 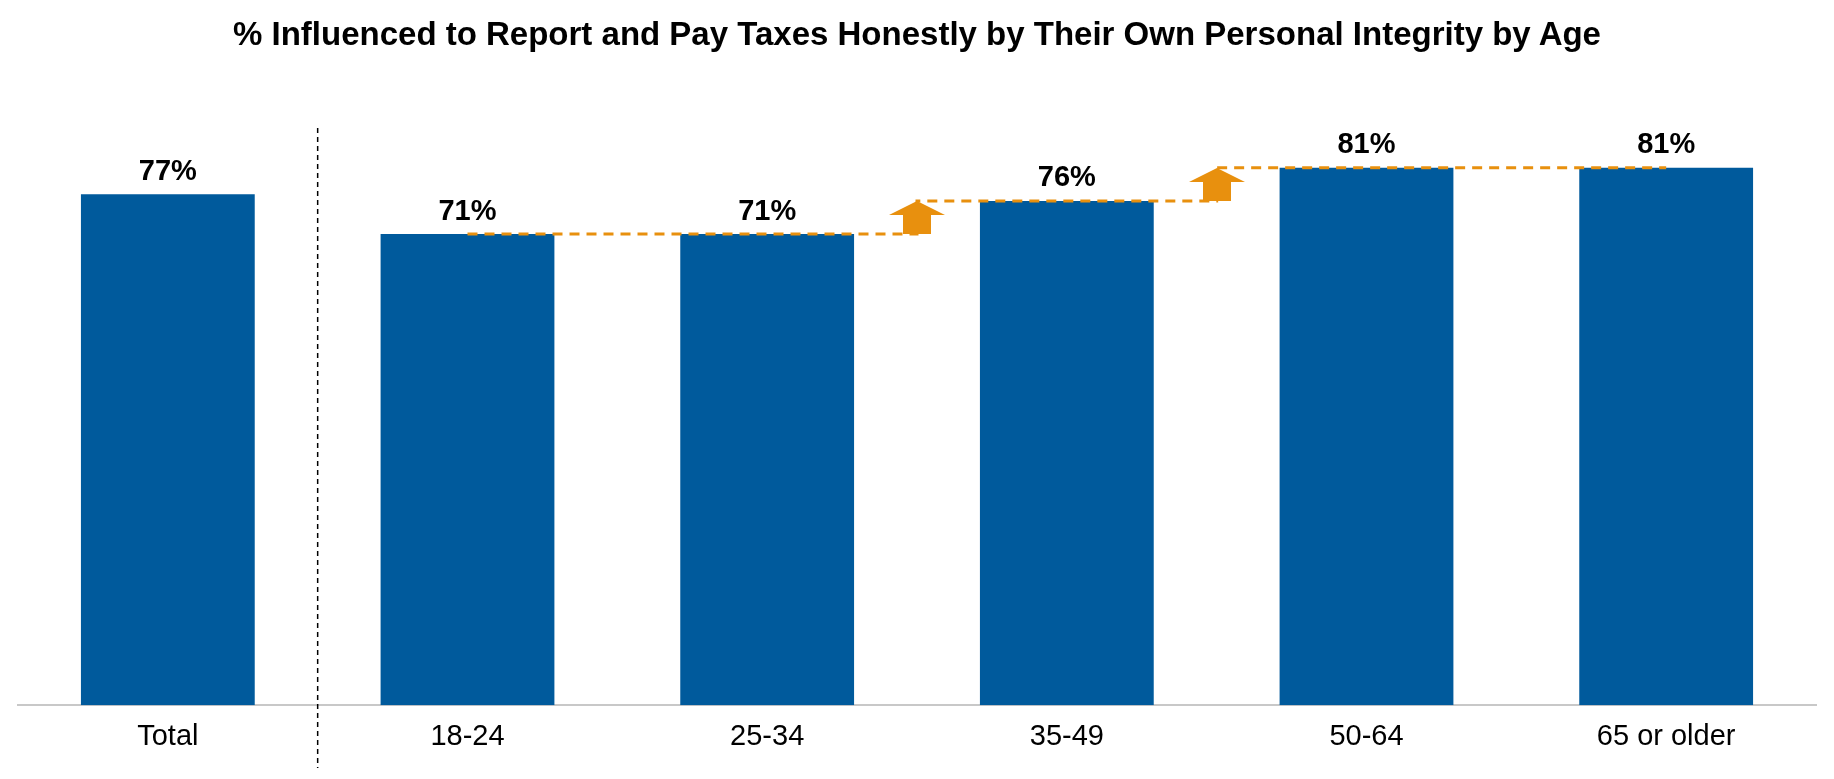 I want to click on data-label: 77%, so click(x=168, y=169).